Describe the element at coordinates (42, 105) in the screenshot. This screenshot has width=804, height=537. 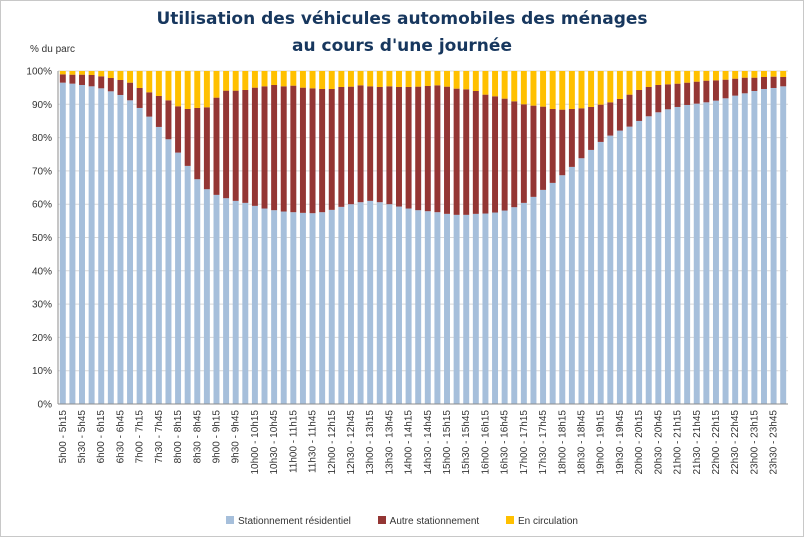
I see `y-tick-label: 90%` at that location.